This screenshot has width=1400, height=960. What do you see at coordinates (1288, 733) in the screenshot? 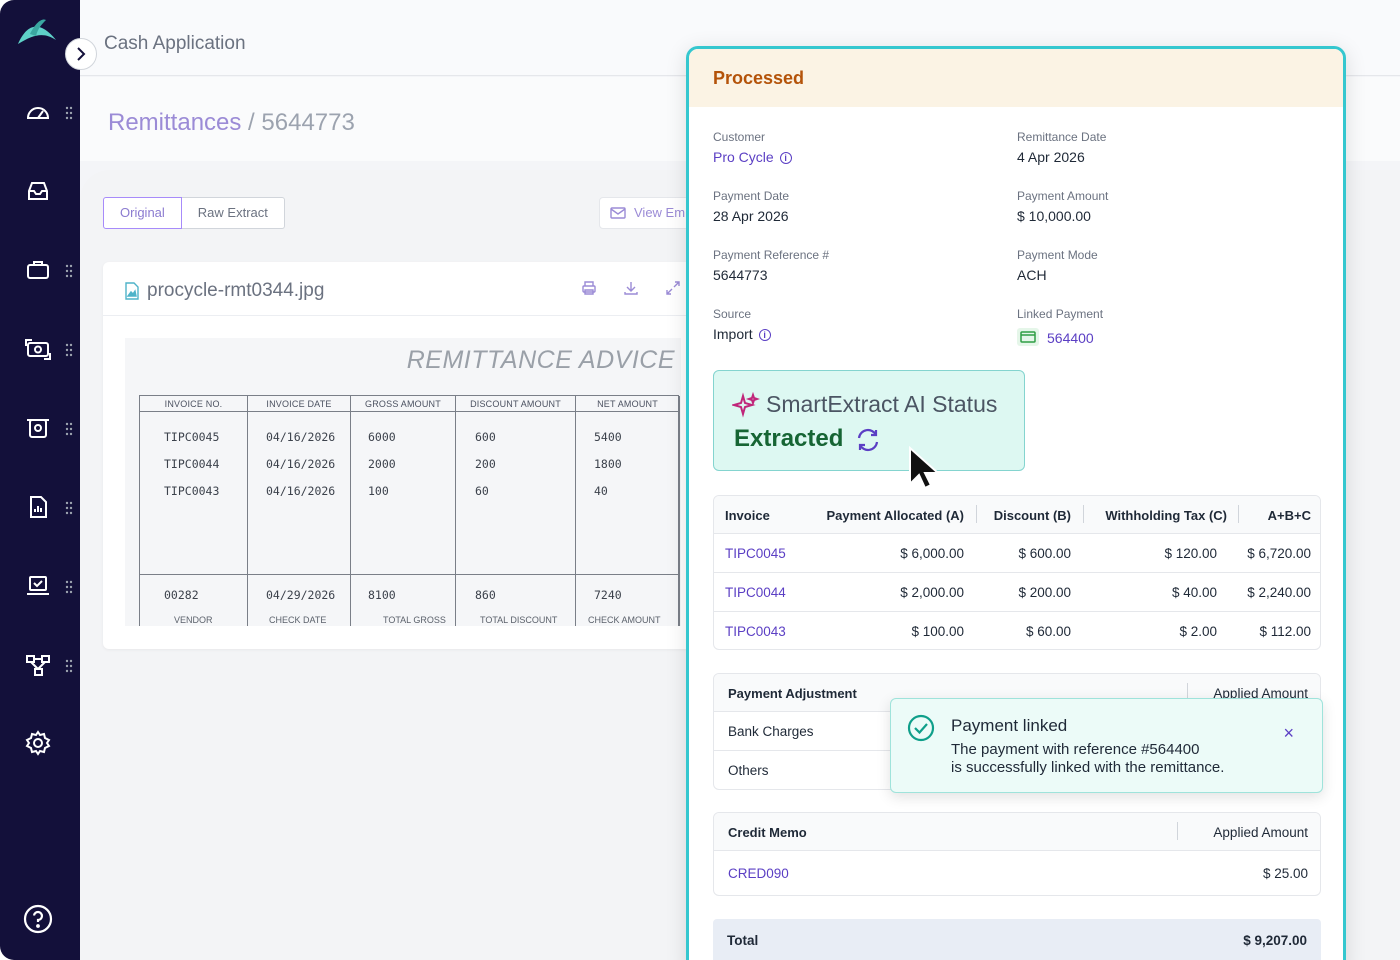
I see `close-icon: ×` at bounding box center [1288, 733].